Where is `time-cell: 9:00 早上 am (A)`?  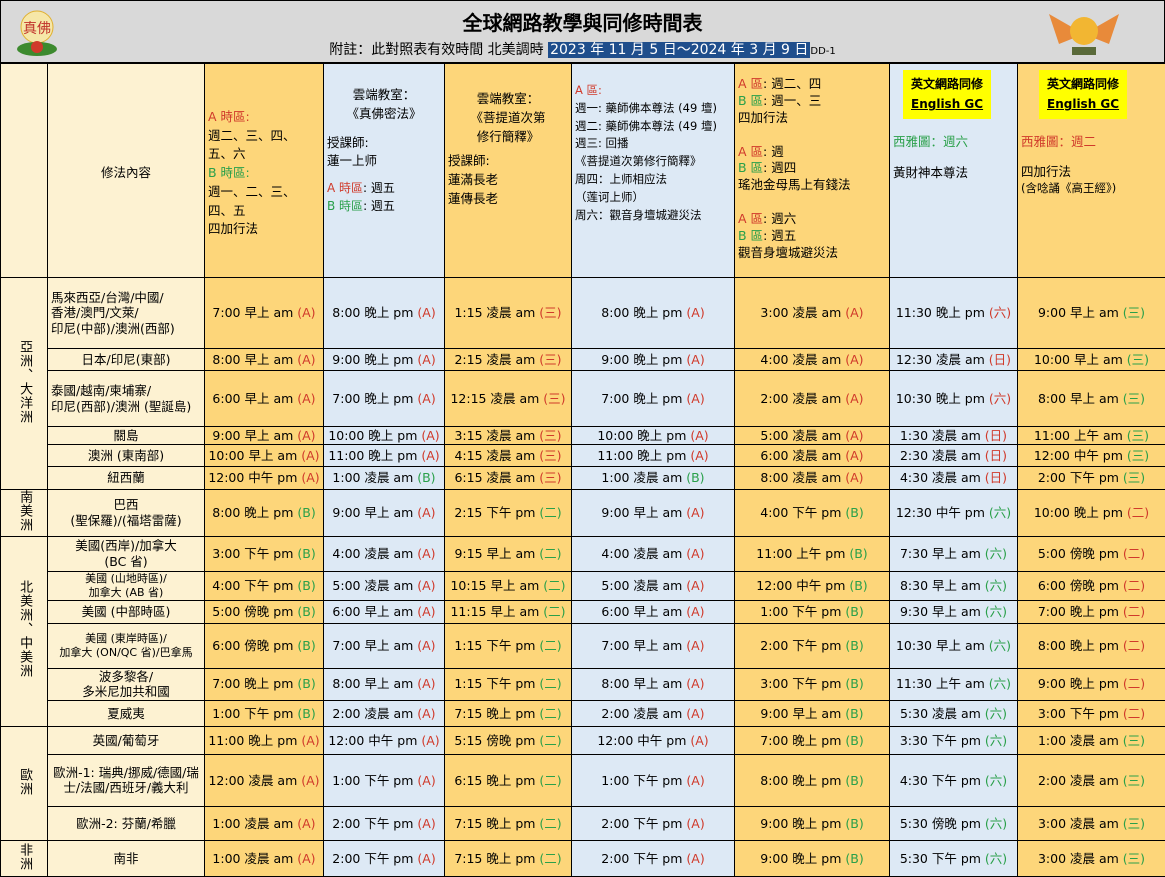
time-cell: 9:00 早上 am (A) is located at coordinates (264, 436).